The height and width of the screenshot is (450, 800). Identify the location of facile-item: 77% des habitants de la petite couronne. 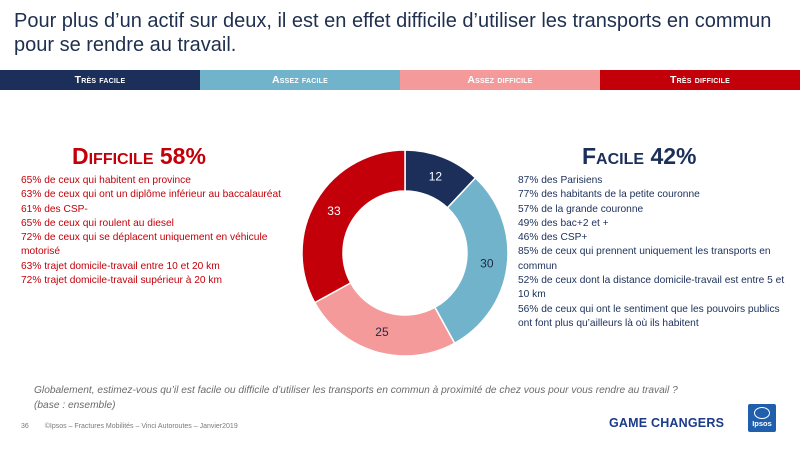
(609, 195).